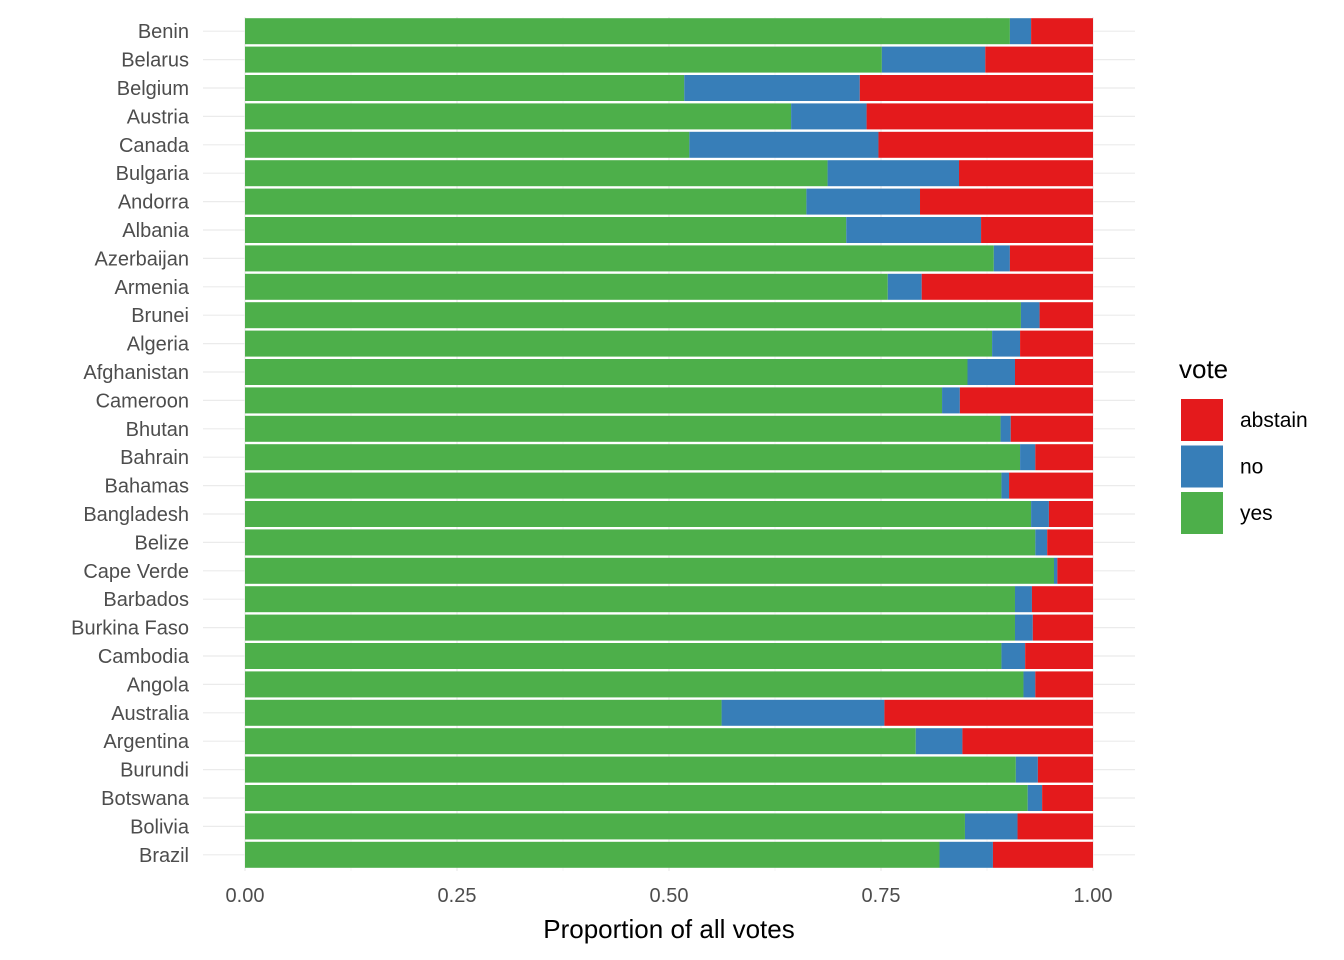 The width and height of the screenshot is (1344, 960). What do you see at coordinates (160, 316) in the screenshot?
I see `y-tick-label: Brunei` at bounding box center [160, 316].